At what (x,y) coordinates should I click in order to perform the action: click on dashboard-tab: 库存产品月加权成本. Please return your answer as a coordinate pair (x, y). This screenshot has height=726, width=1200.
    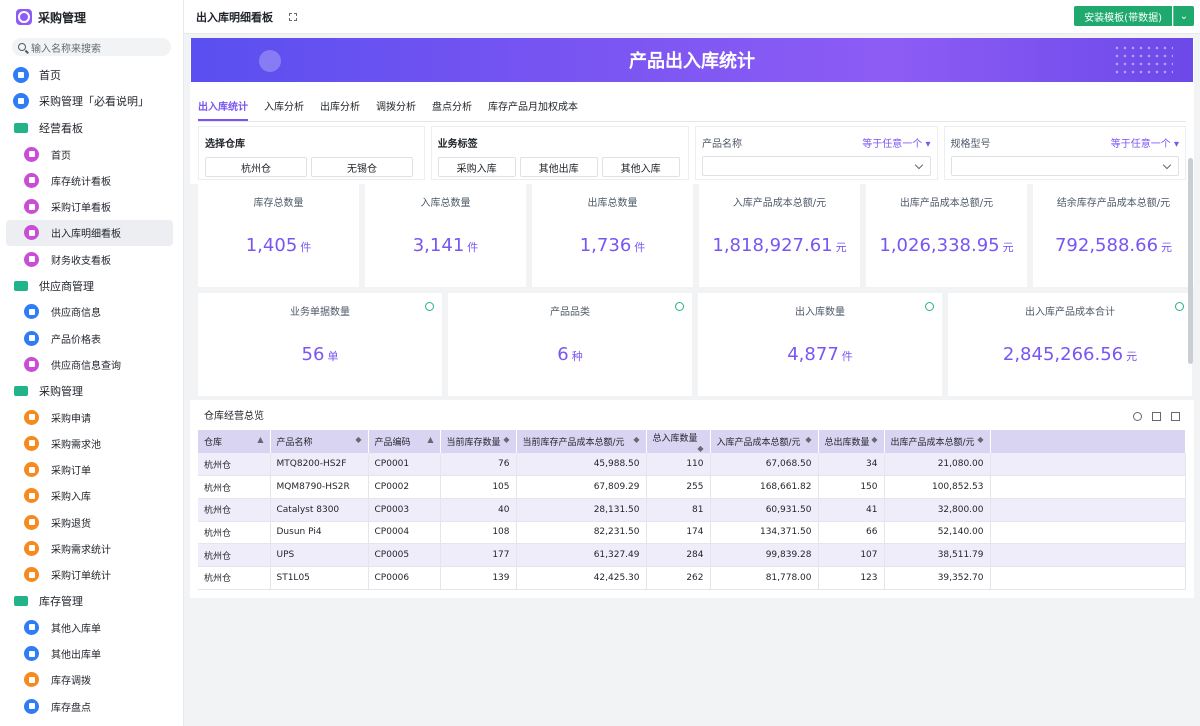
    Looking at the image, I should click on (533, 107).